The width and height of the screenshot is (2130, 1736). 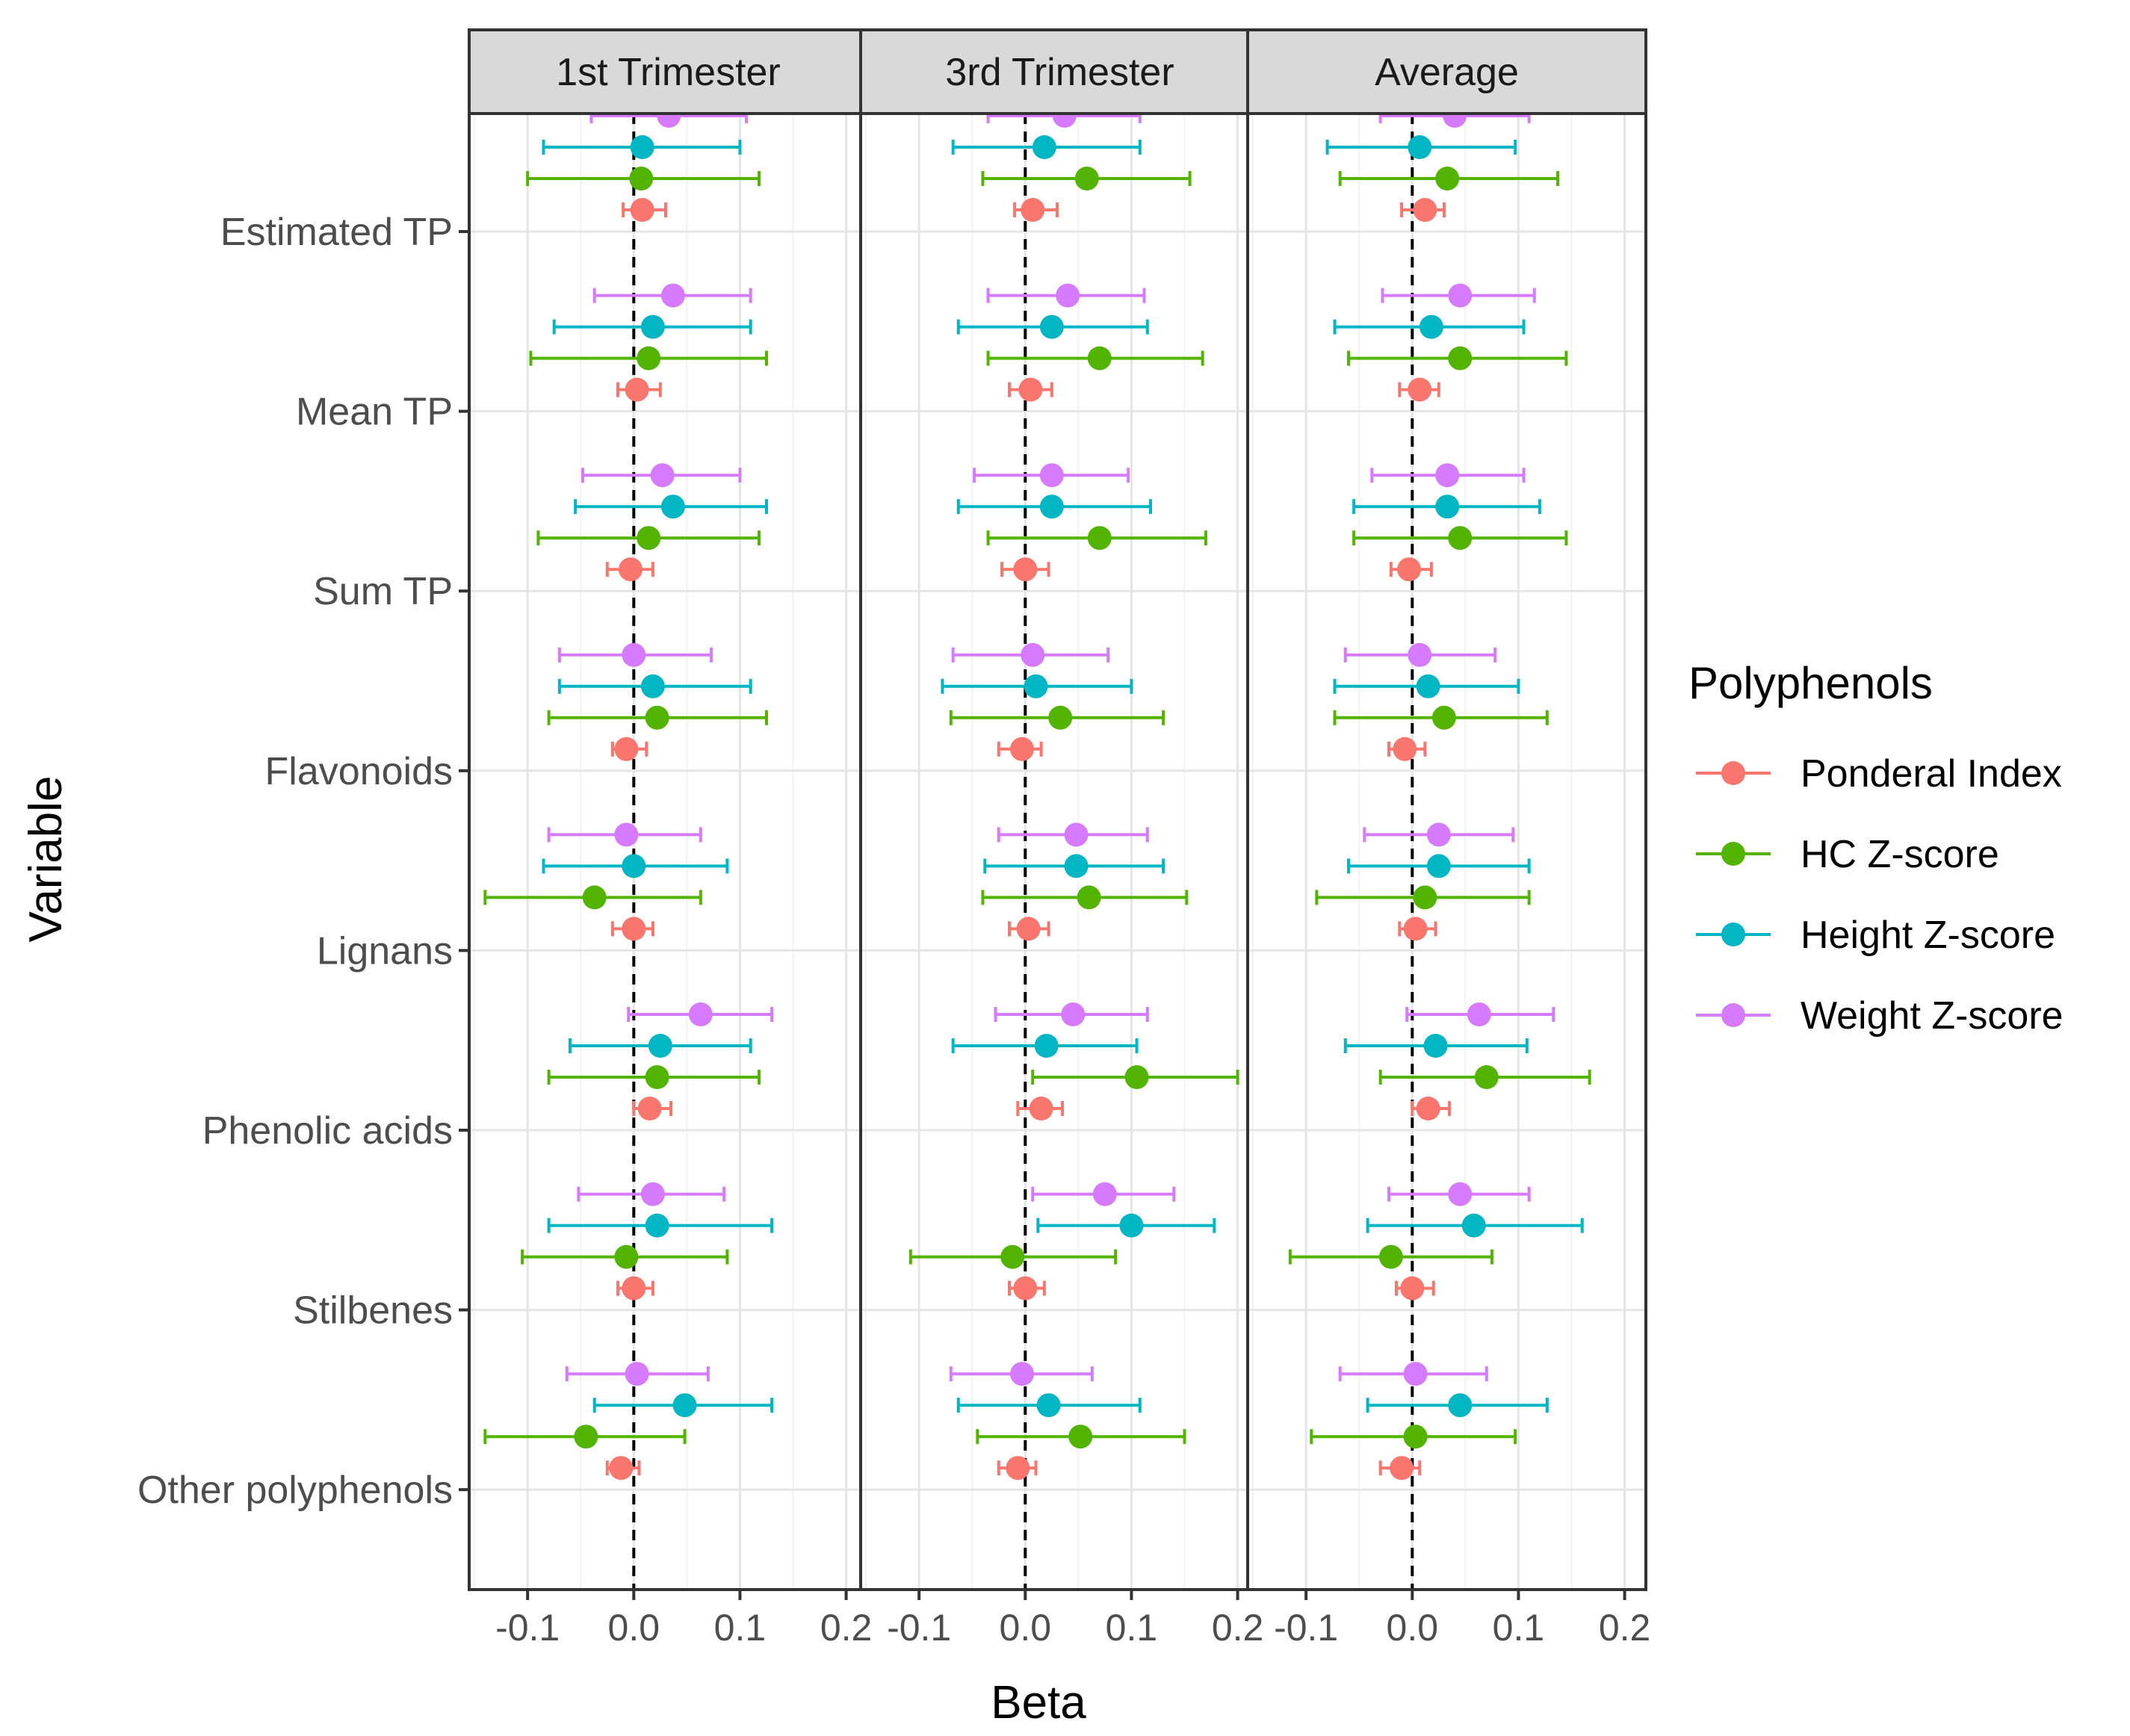 I want to click on legend-label: Ponderal Index, so click(x=1931, y=774).